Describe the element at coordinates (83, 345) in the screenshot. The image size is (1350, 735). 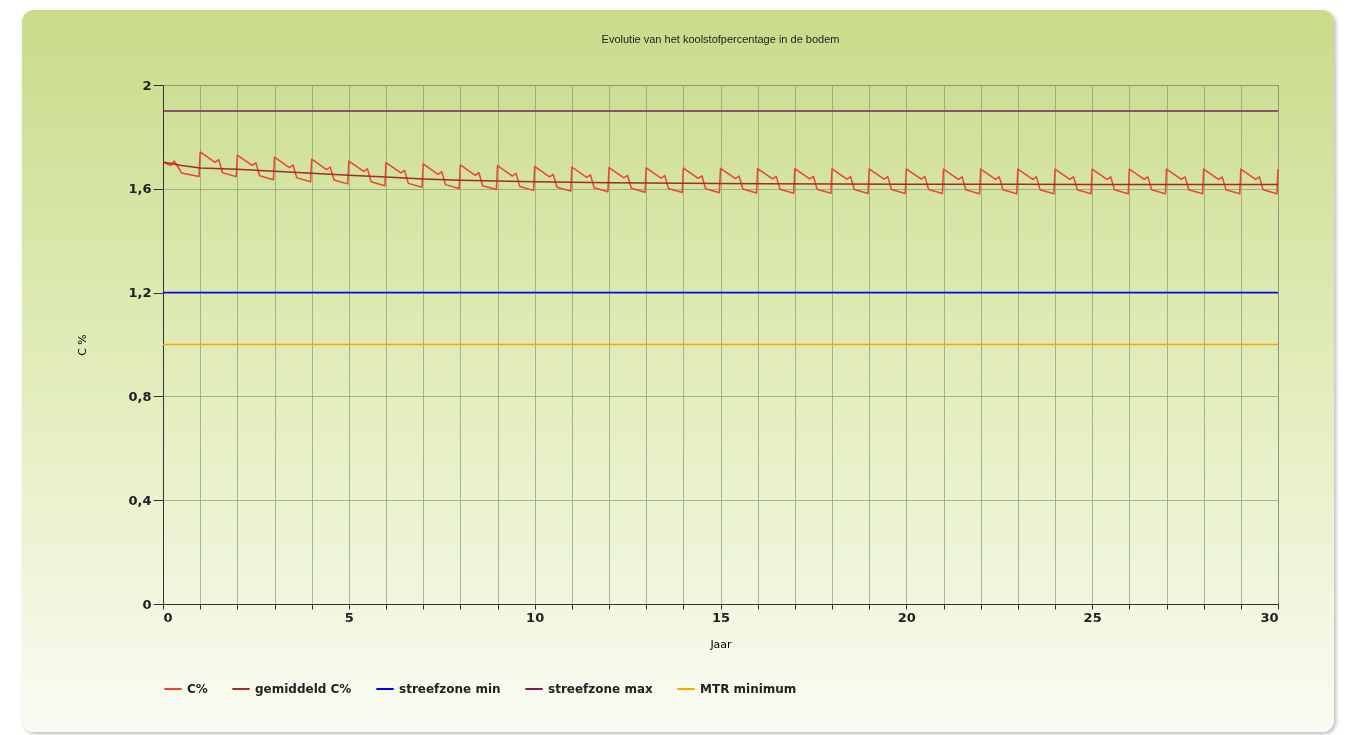
I see `y-axis-title: C %` at that location.